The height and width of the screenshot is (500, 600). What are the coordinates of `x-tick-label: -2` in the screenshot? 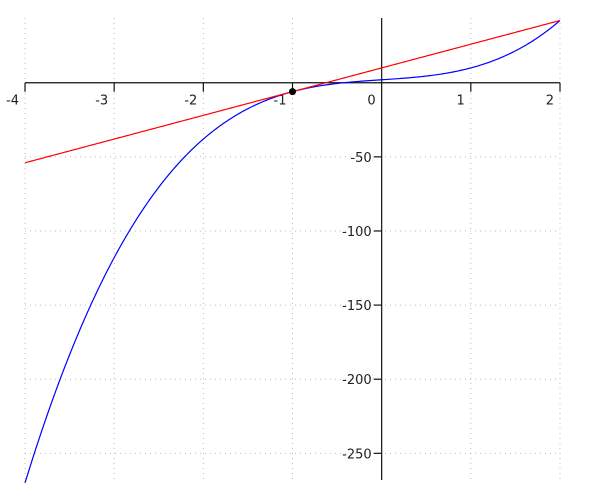 It's located at (190, 101).